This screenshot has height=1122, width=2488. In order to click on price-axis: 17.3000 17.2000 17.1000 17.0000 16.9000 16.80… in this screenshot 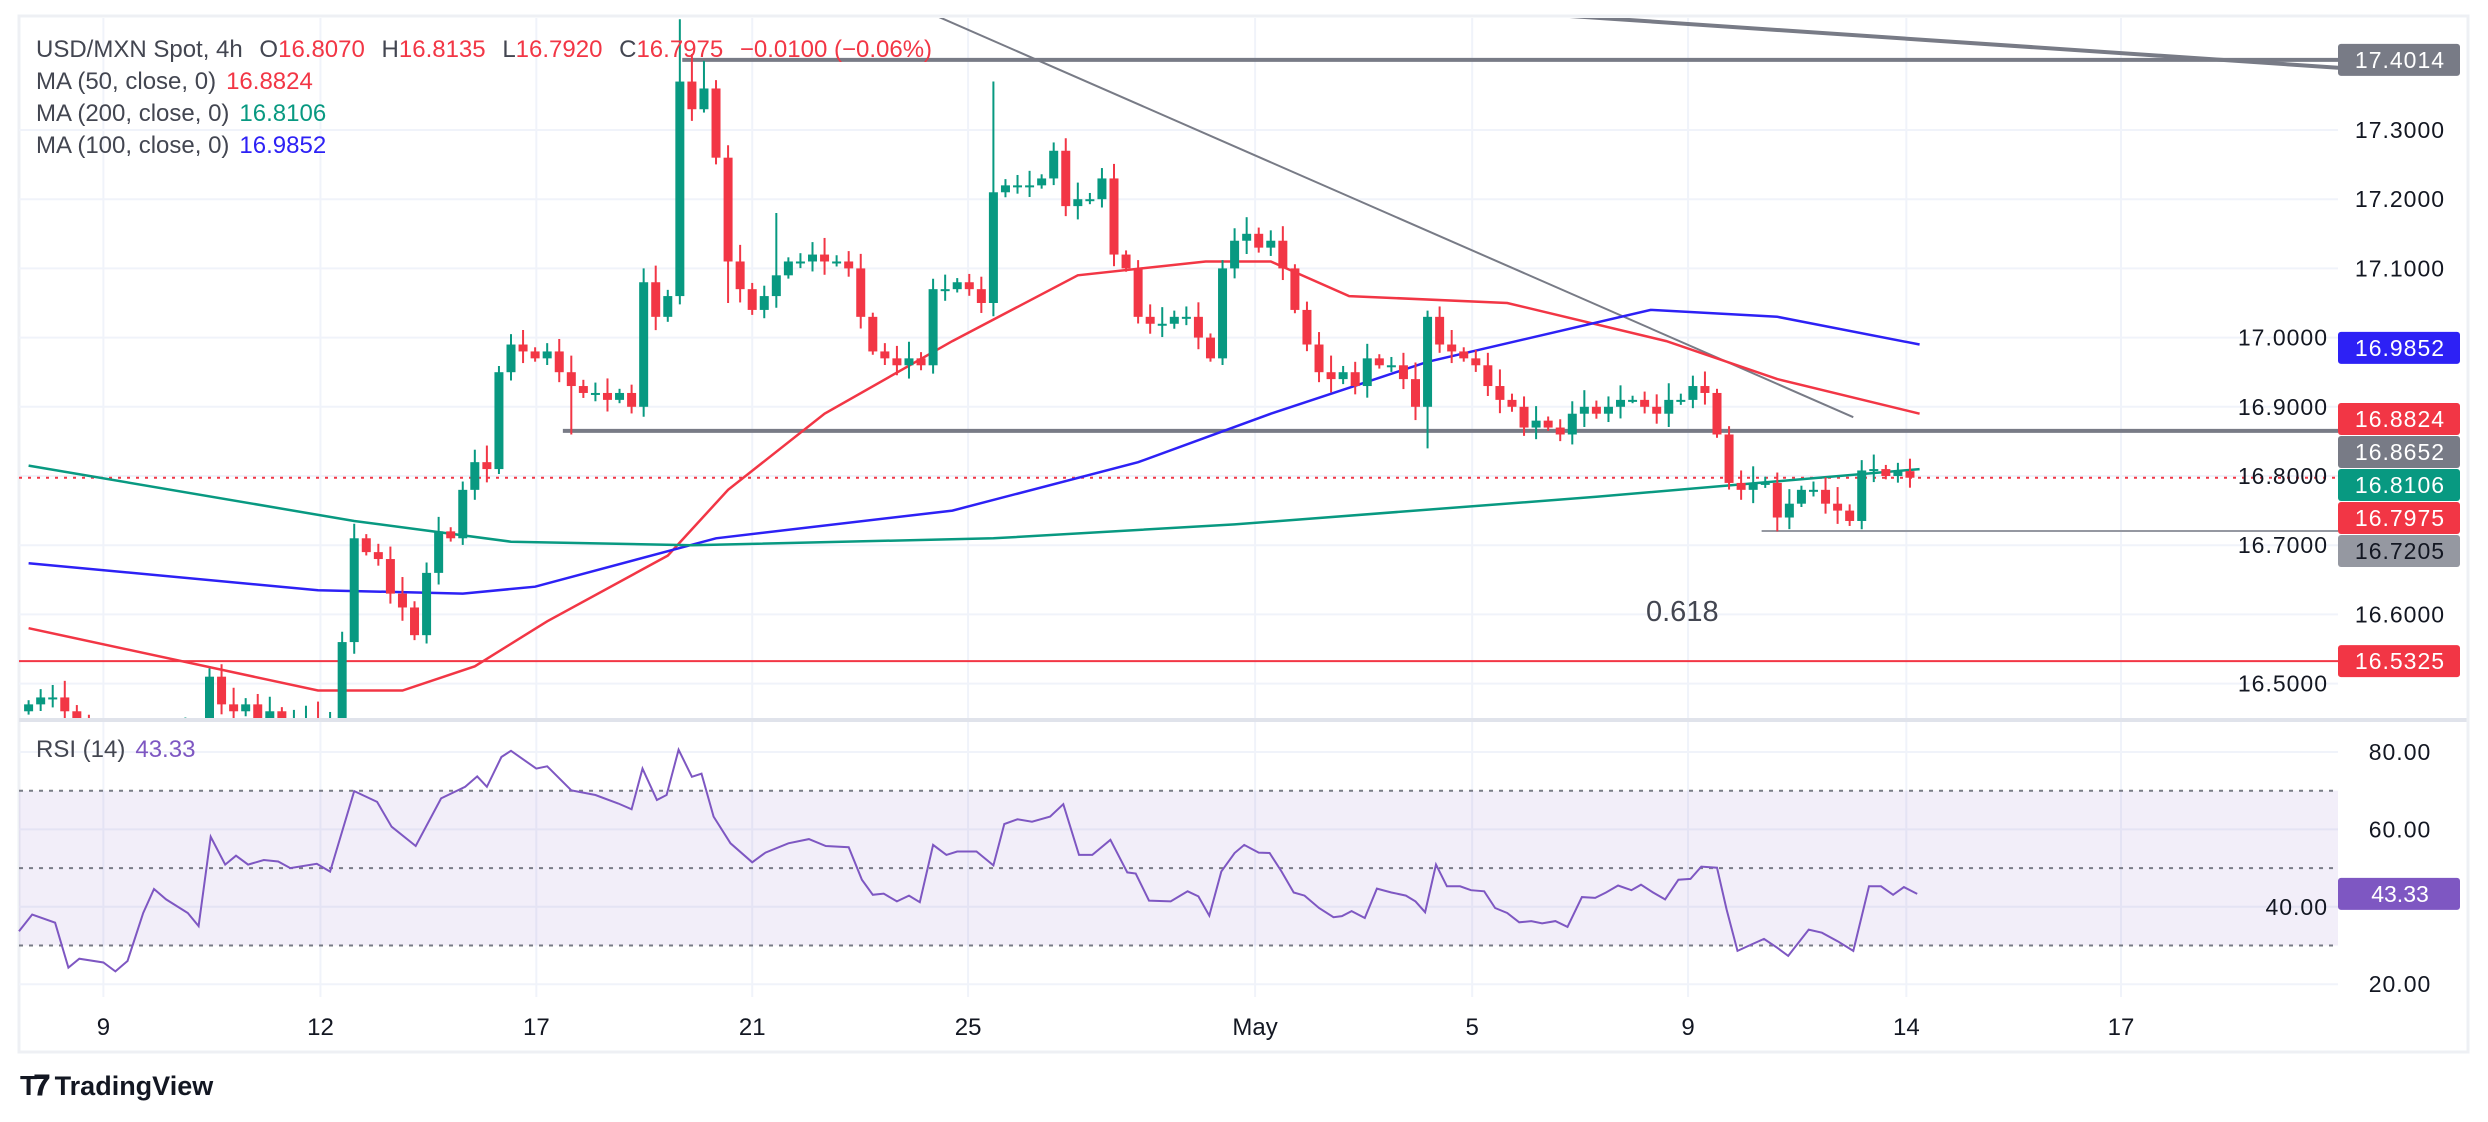, I will do `click(2349, 520)`.